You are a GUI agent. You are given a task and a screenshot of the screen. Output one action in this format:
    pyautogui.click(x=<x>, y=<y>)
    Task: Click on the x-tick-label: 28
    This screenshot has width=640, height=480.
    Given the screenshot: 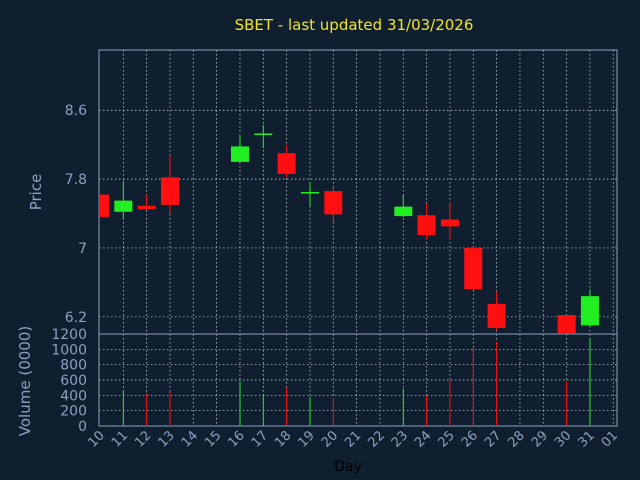 What is the action you would take?
    pyautogui.click(x=516, y=439)
    